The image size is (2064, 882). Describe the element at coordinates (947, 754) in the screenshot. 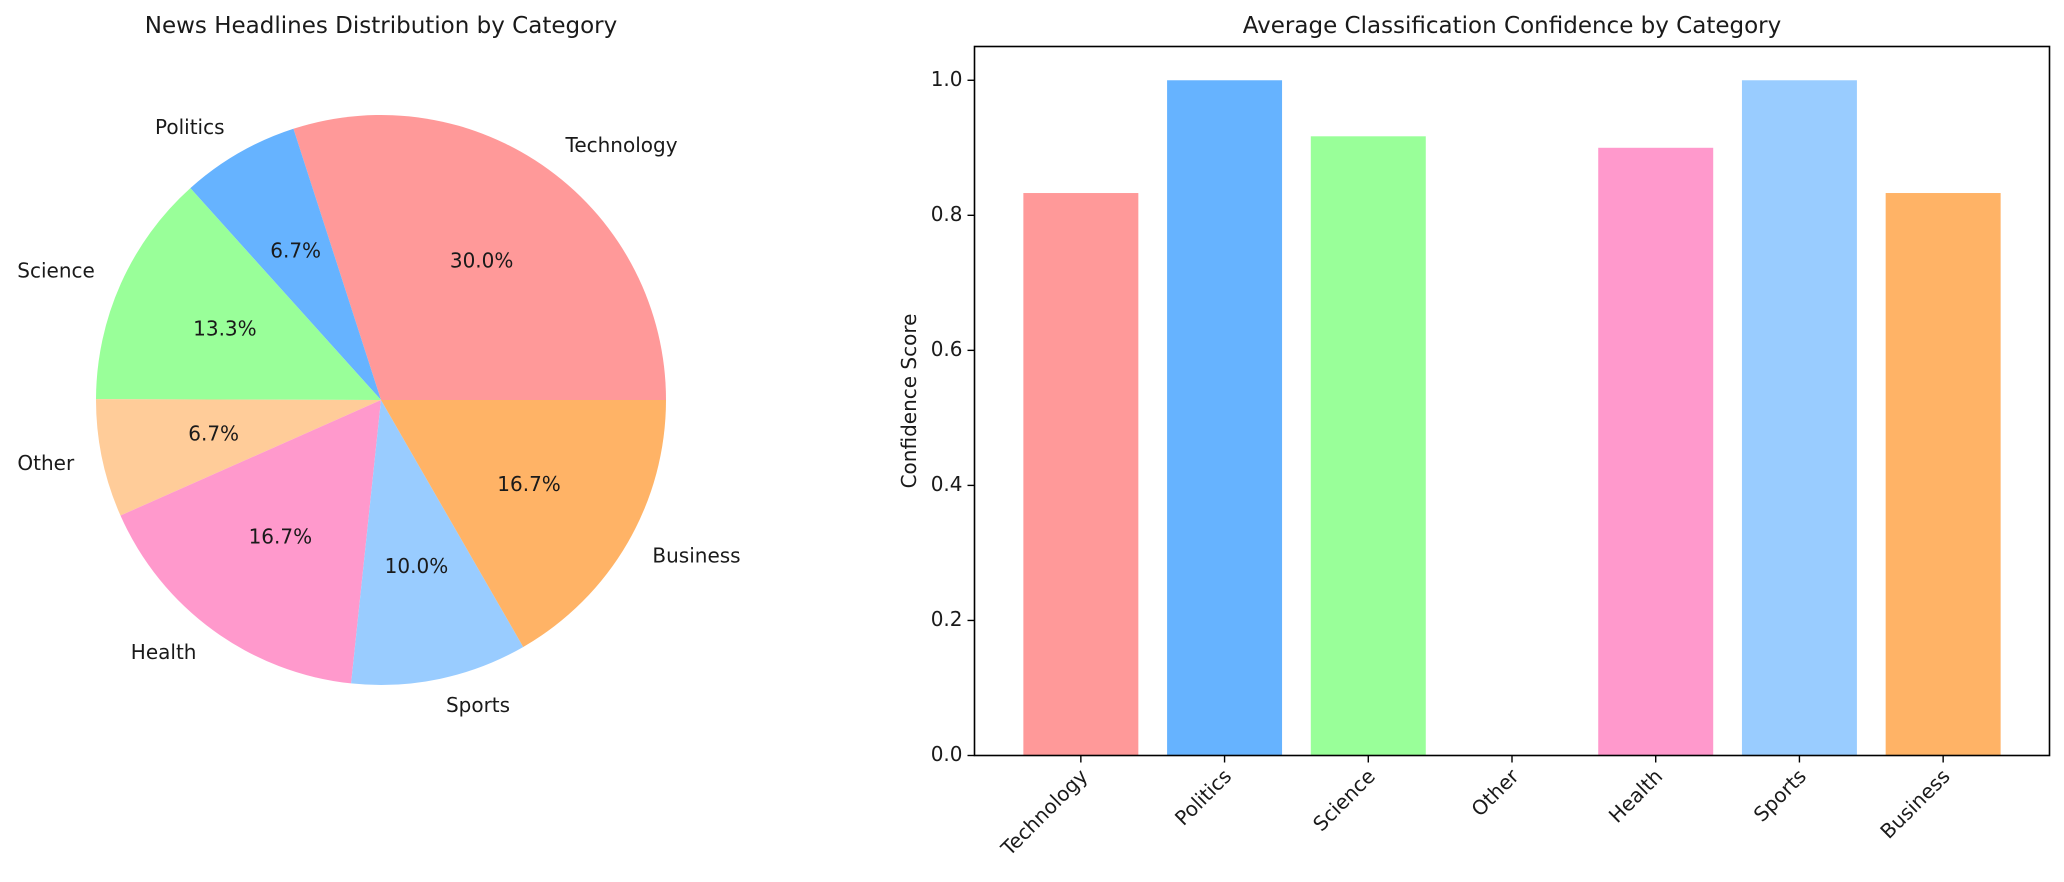

I see `y-tick-label: 0.0` at that location.